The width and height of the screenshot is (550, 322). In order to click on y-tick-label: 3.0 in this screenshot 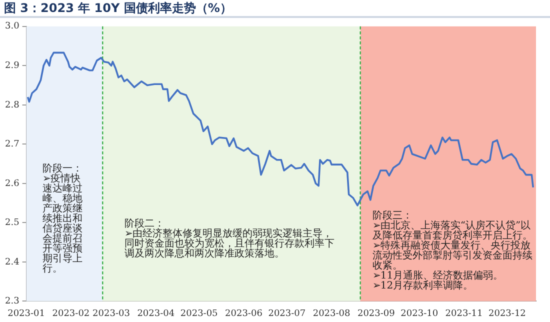, I will do `click(12, 27)`.